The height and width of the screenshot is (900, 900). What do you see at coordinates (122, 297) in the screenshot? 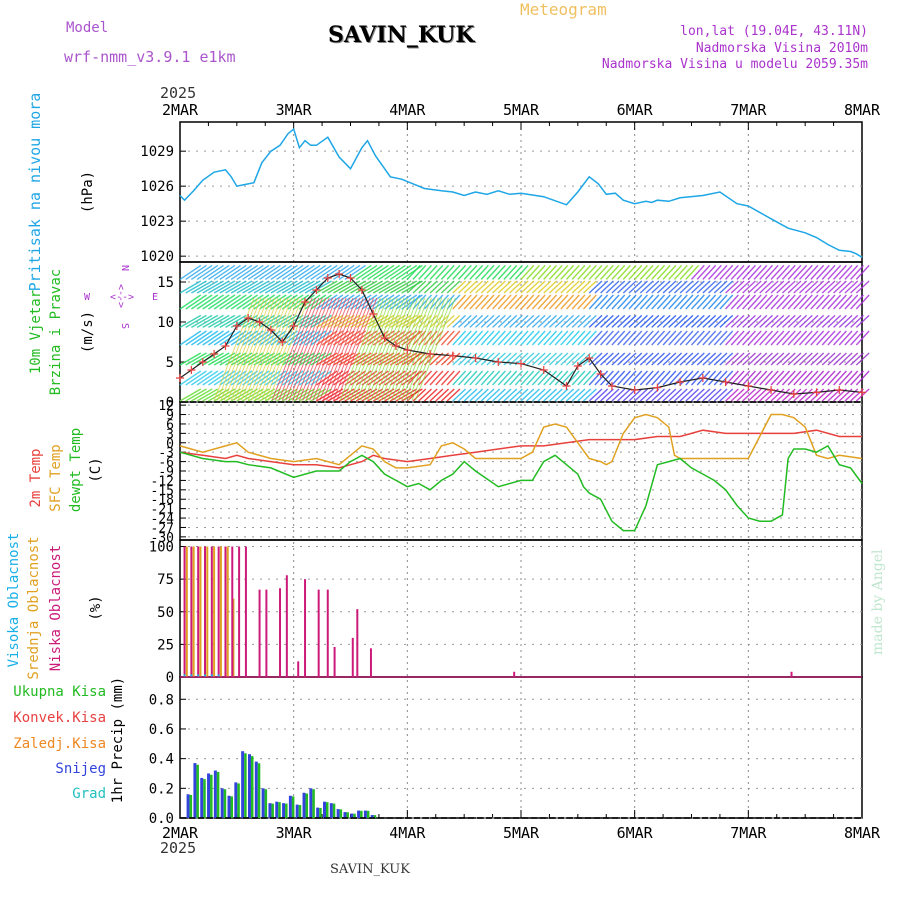
I see `compass-arrows-h: <-->` at bounding box center [122, 297].